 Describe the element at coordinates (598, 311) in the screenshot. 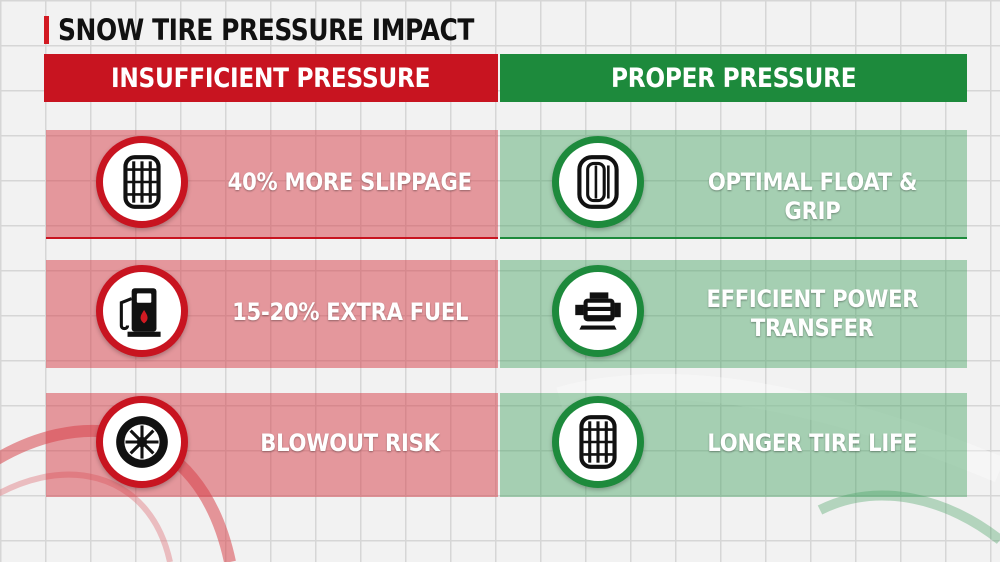

I see `engine-icon` at that location.